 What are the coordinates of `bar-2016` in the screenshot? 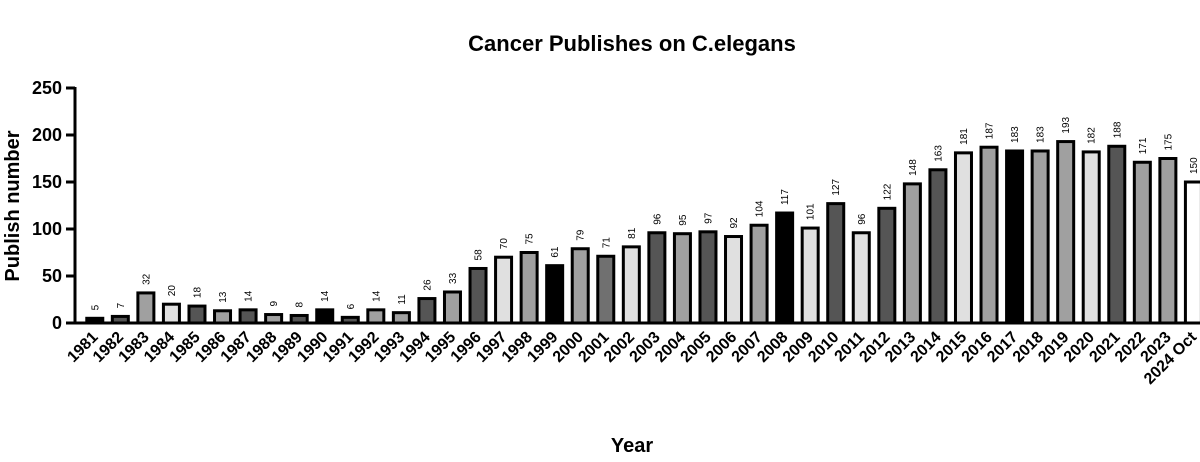 It's located at (989, 235).